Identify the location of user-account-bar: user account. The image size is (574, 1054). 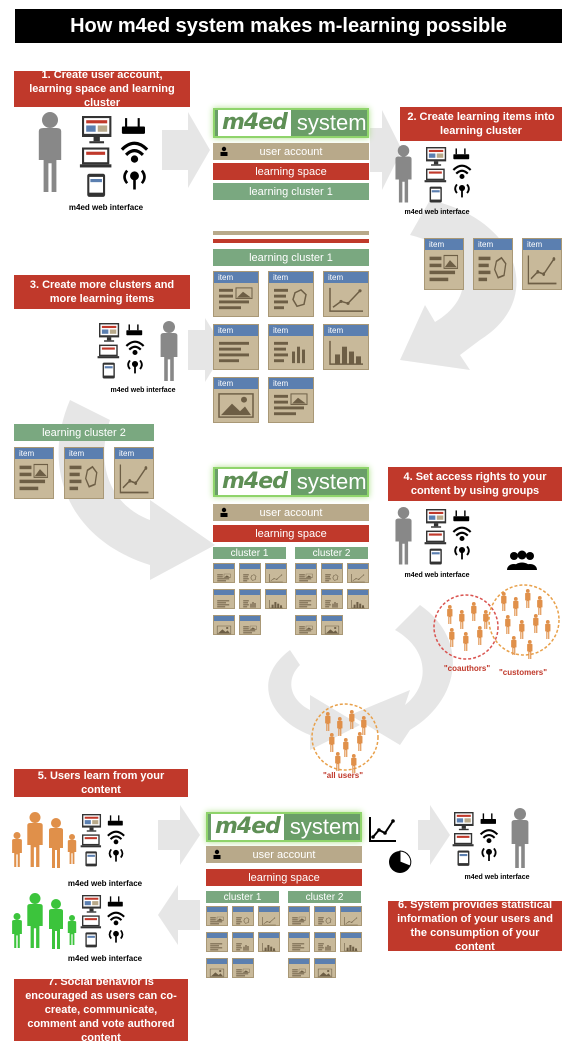
(284, 854).